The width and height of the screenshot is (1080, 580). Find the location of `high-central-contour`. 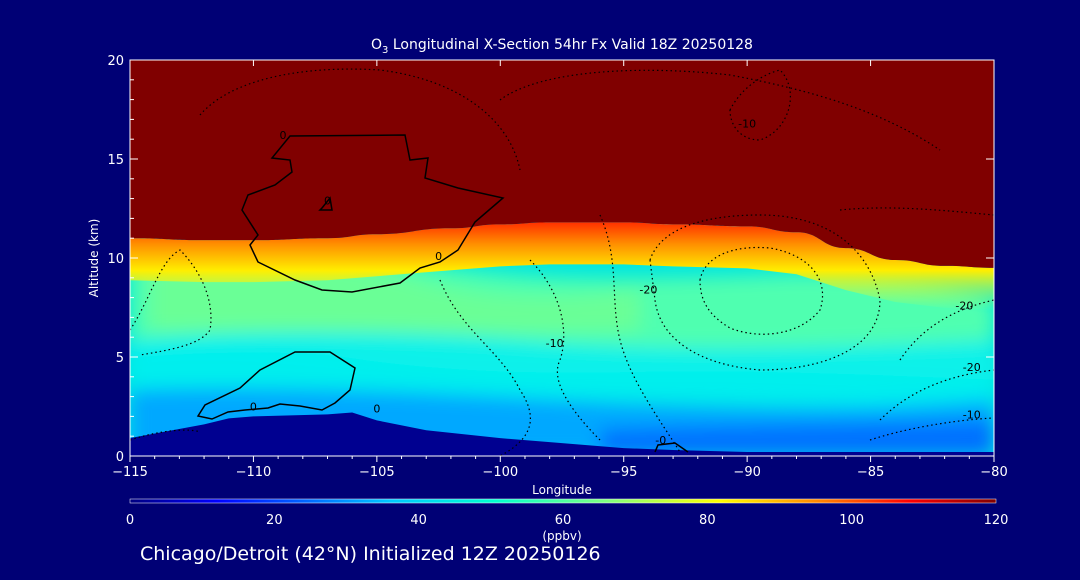

high-central-contour is located at coordinates (720, 110).